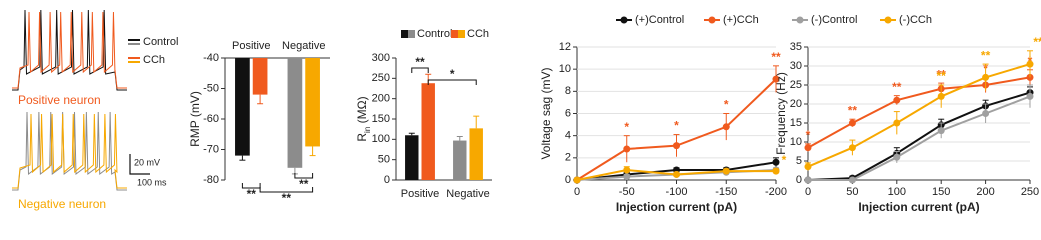  What do you see at coordinates (796, 142) in the screenshot?
I see `y-tick-label: 10` at bounding box center [796, 142].